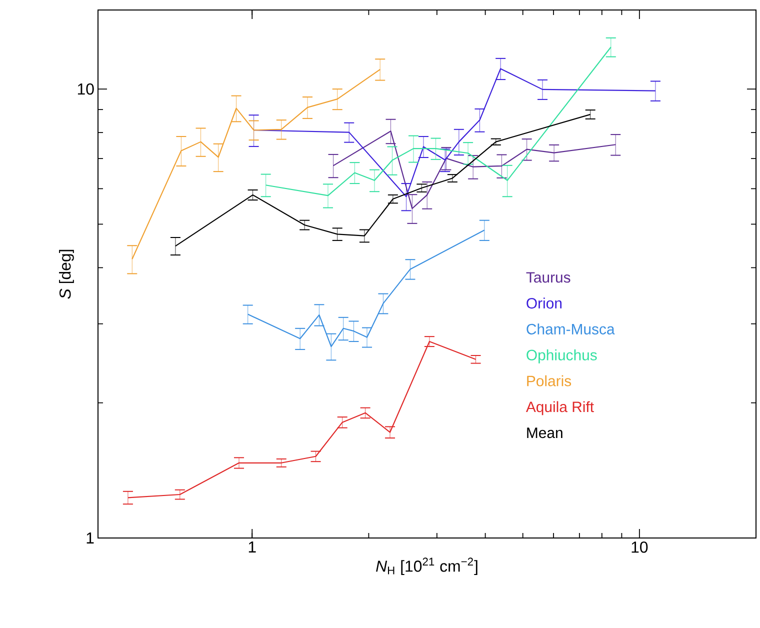  What do you see at coordinates (548, 277) in the screenshot?
I see `text: Taurus` at bounding box center [548, 277].